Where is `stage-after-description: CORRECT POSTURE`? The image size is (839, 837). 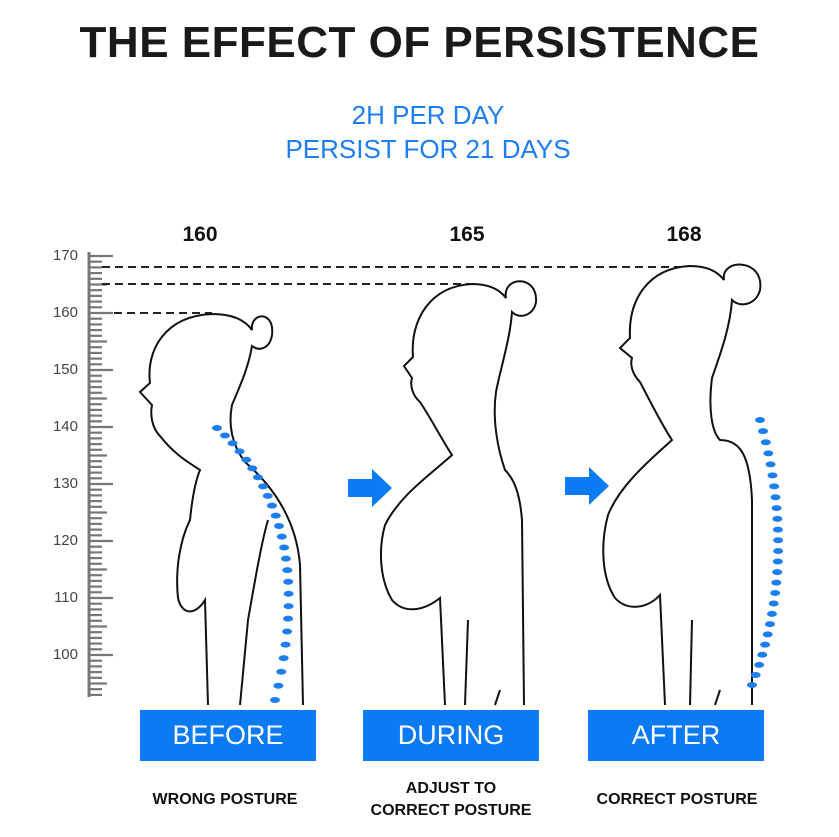 stage-after-description: CORRECT POSTURE is located at coordinates (677, 799).